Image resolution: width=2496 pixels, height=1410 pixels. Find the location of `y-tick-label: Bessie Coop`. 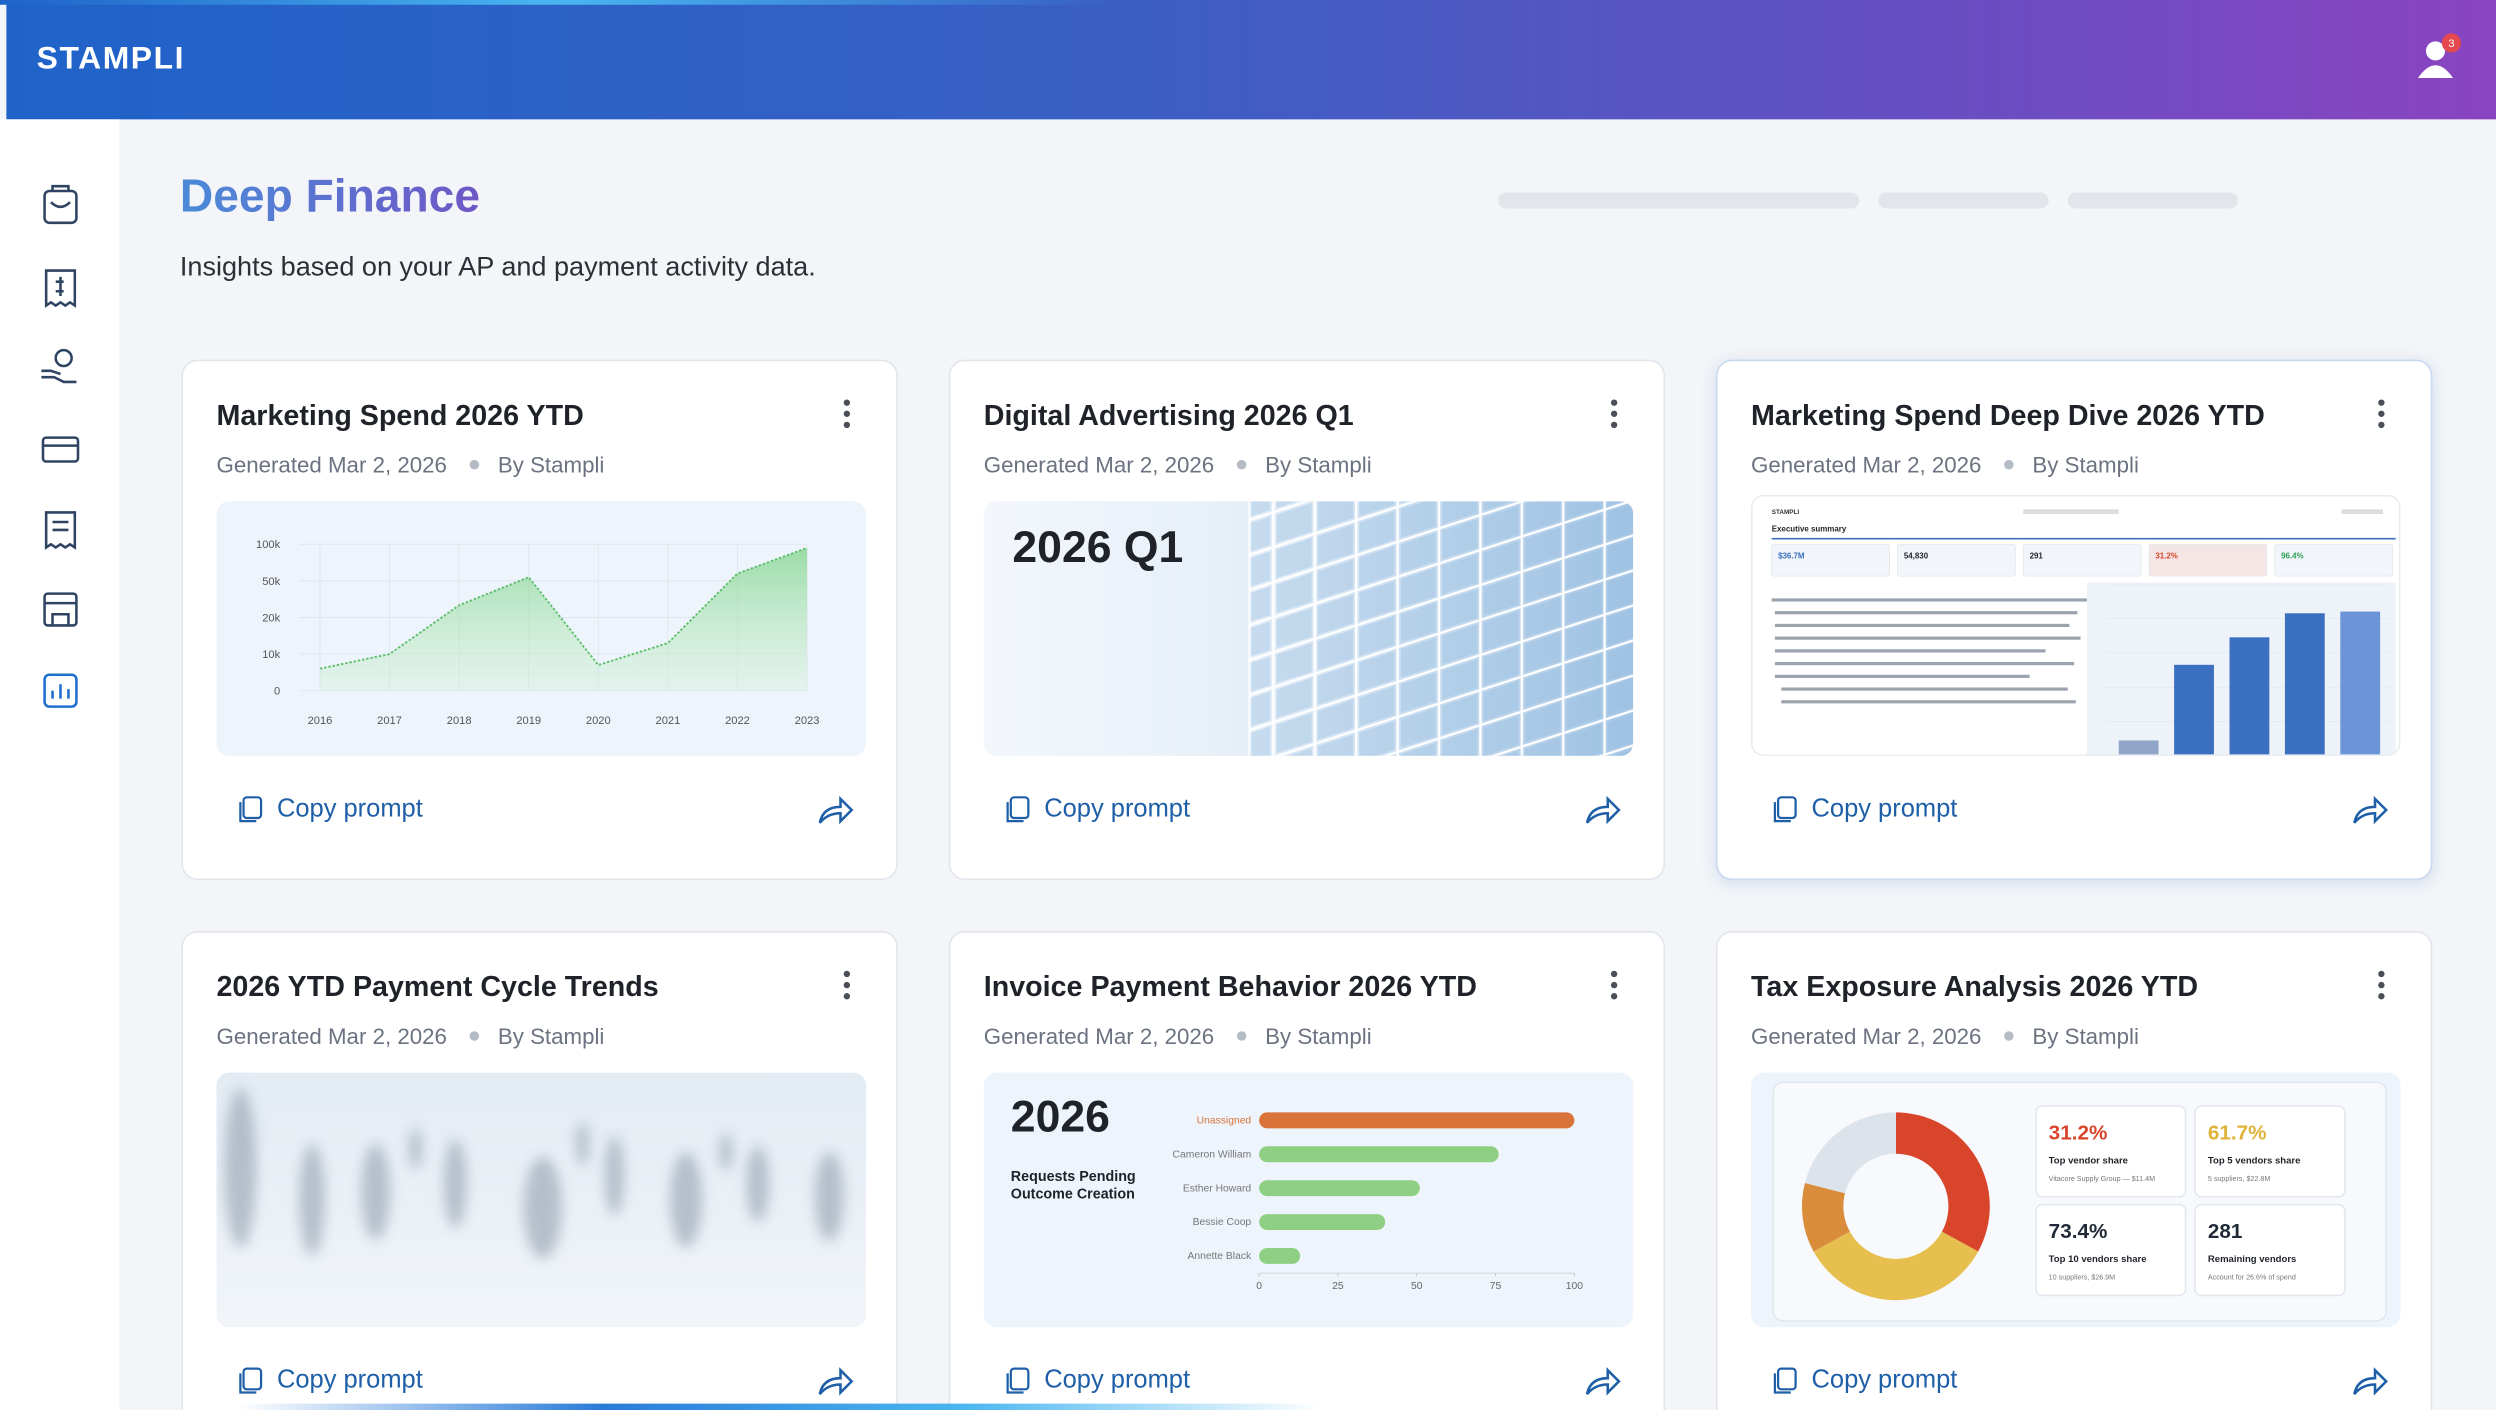

y-tick-label: Bessie Coop is located at coordinates (1222, 1222).